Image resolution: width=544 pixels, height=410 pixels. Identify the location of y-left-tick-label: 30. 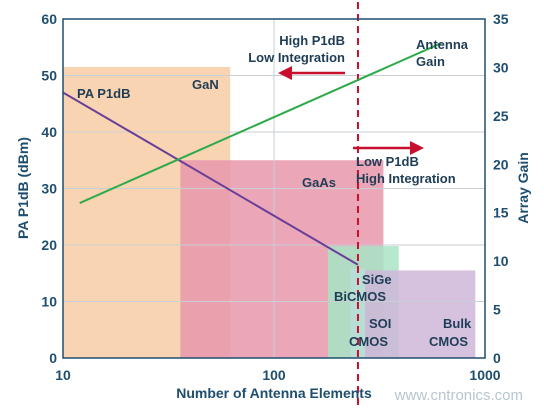
(49, 189).